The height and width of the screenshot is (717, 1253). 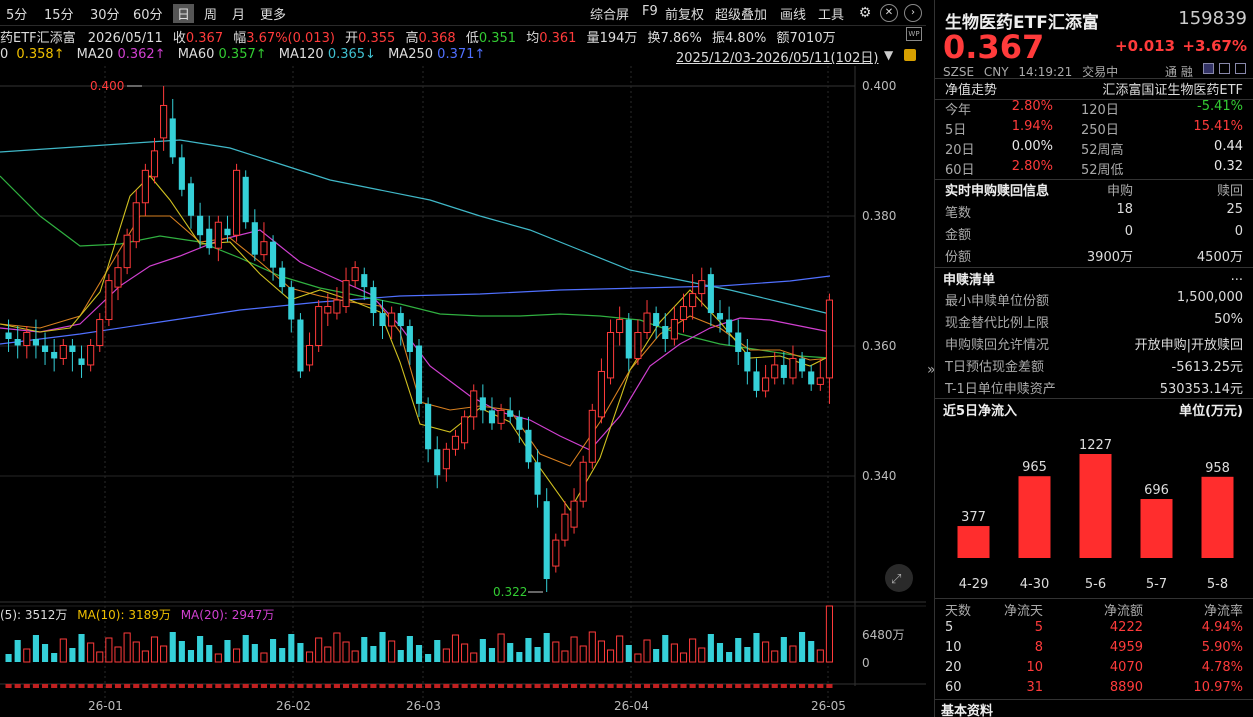 I want to click on lock-icon, so click(x=910, y=55).